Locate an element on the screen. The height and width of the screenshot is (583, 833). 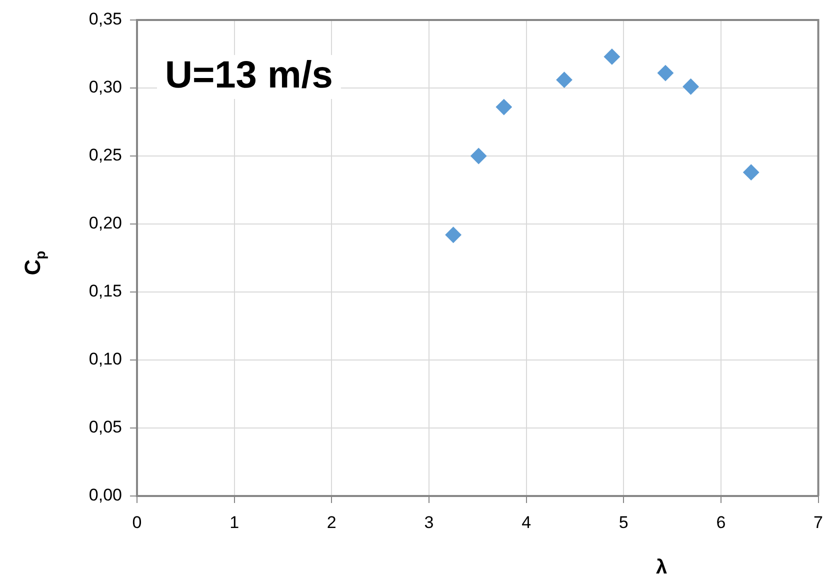
x-tick-label: 7 is located at coordinates (819, 522).